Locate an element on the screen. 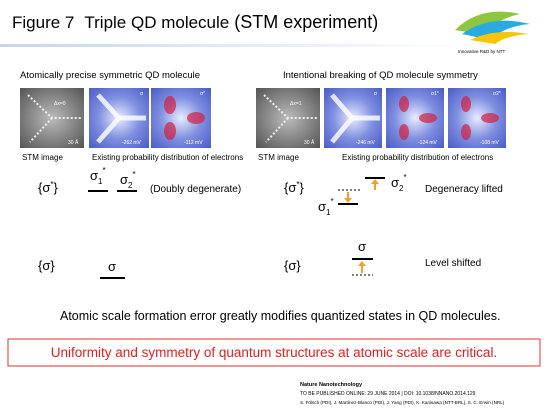 This screenshot has height=418, width=550. image-label: Δx=0 is located at coordinates (60, 104).